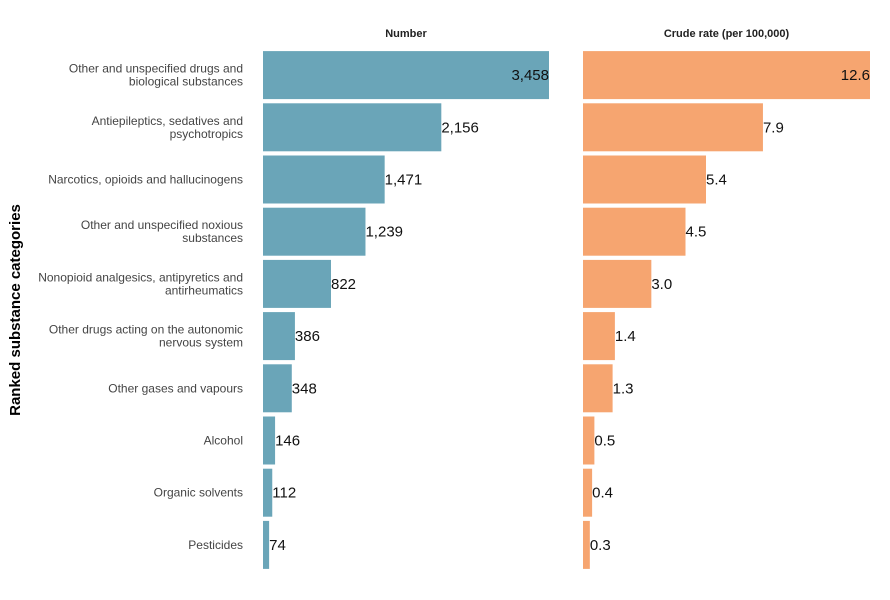 The height and width of the screenshot is (600, 890). What do you see at coordinates (773, 127) in the screenshot?
I see `data-label: 7.9` at bounding box center [773, 127].